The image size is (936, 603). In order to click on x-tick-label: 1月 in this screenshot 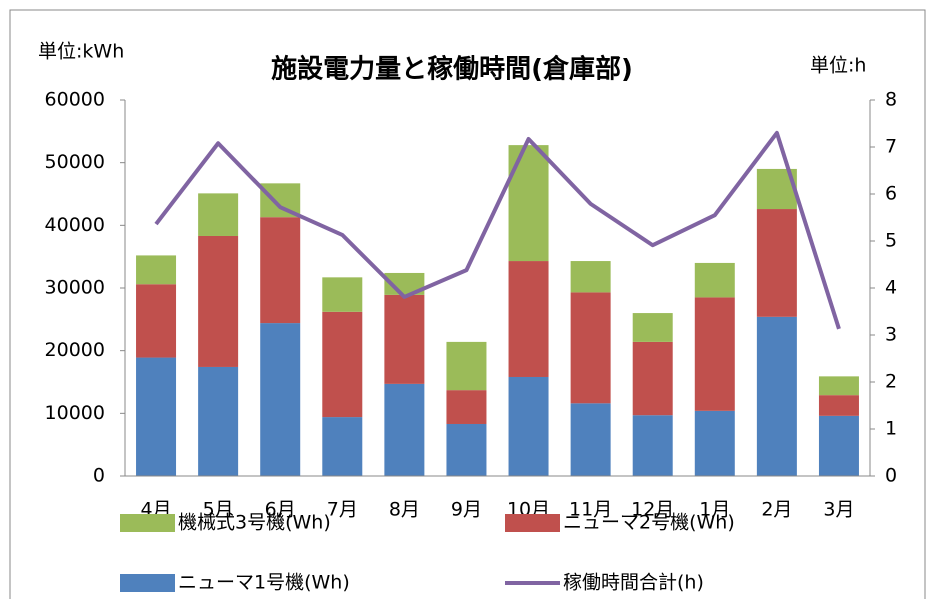, I will do `click(714, 510)`.